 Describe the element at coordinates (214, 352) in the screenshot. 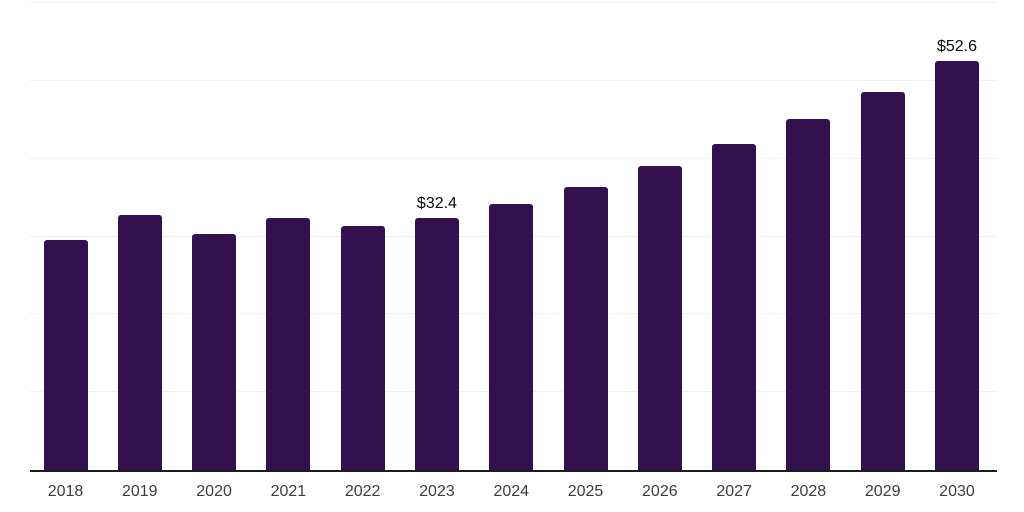

I see `bar-2020` at that location.